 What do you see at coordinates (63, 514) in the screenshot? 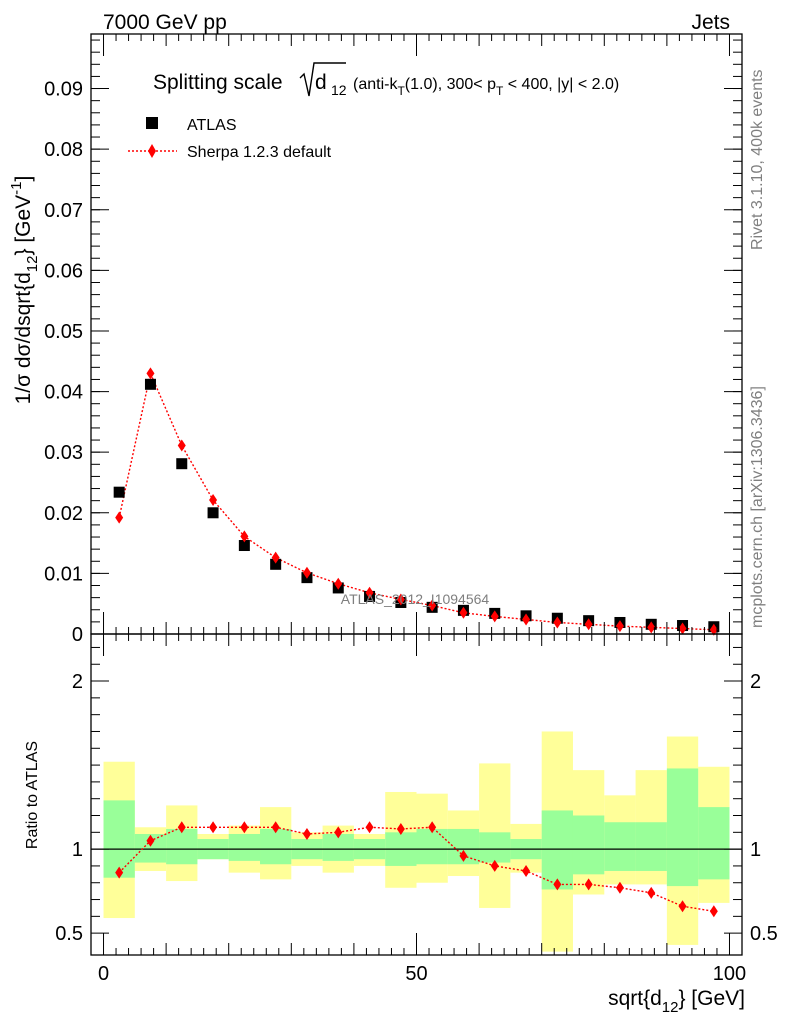
I see `upper-ytick-label: 0.02` at bounding box center [63, 514].